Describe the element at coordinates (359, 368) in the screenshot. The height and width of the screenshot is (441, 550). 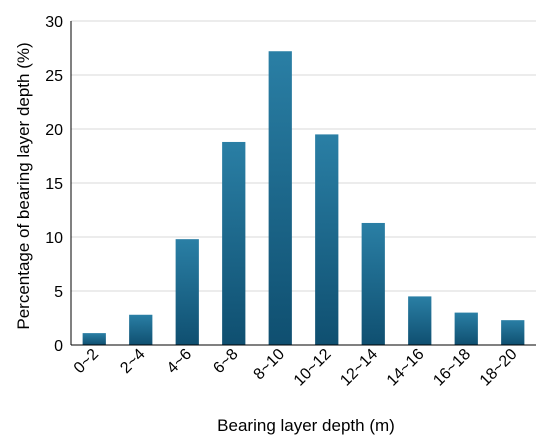
I see `x-tick-label: 12~14` at that location.